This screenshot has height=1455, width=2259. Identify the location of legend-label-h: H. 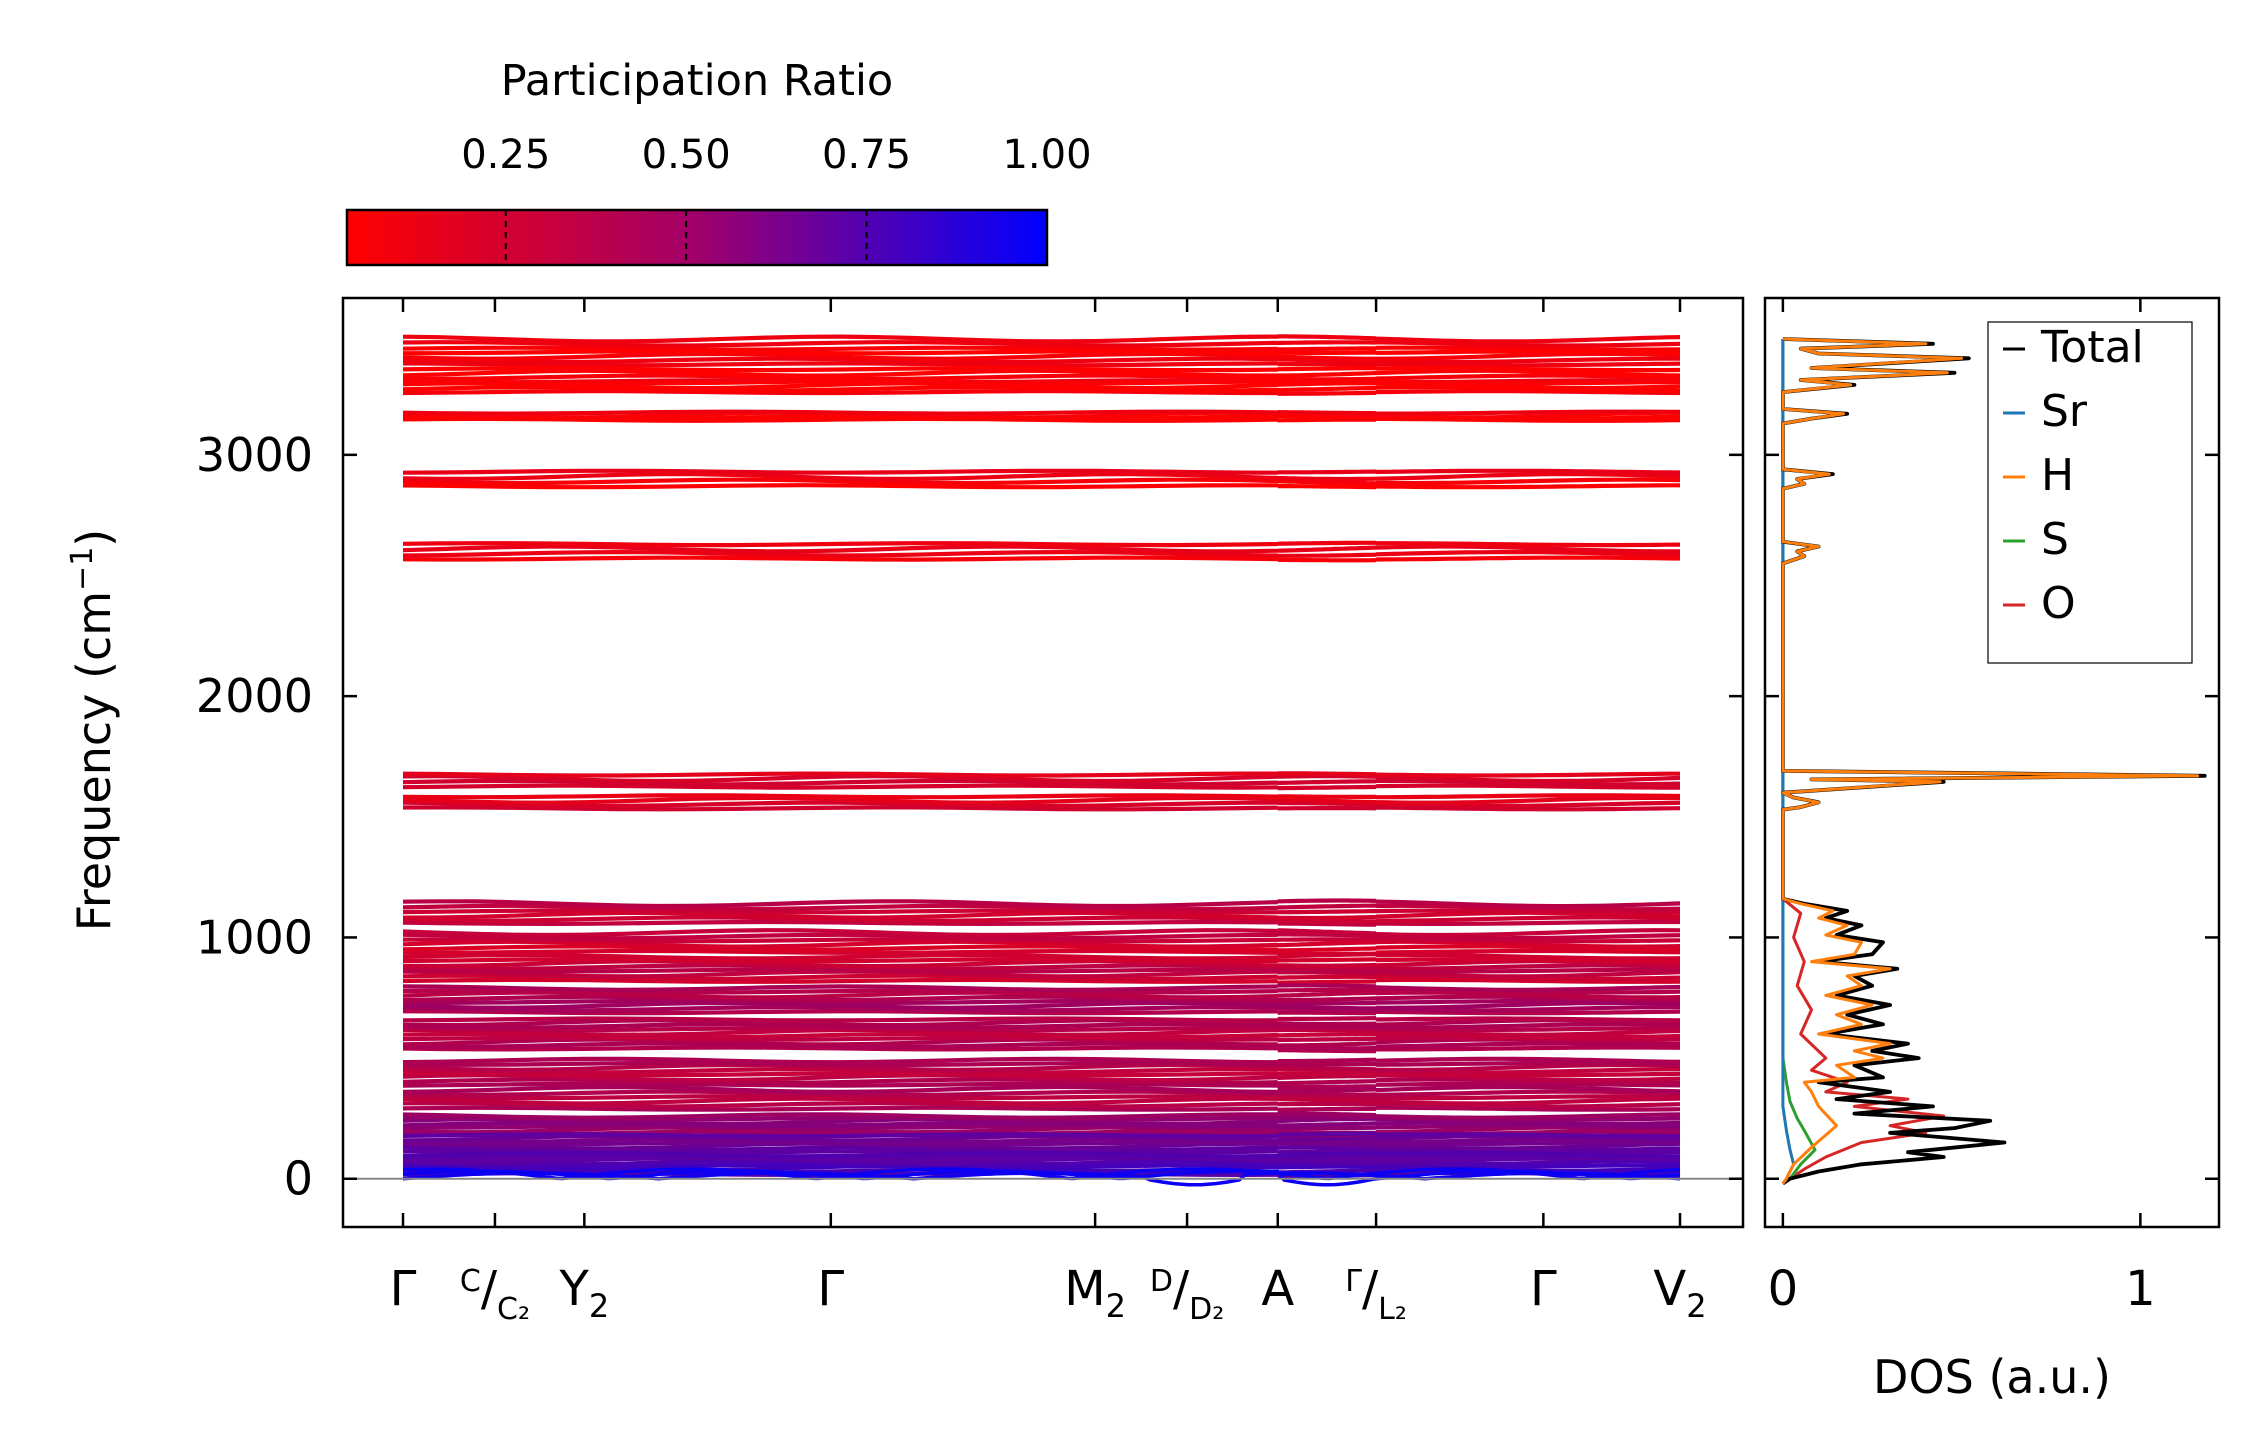
(2057, 475).